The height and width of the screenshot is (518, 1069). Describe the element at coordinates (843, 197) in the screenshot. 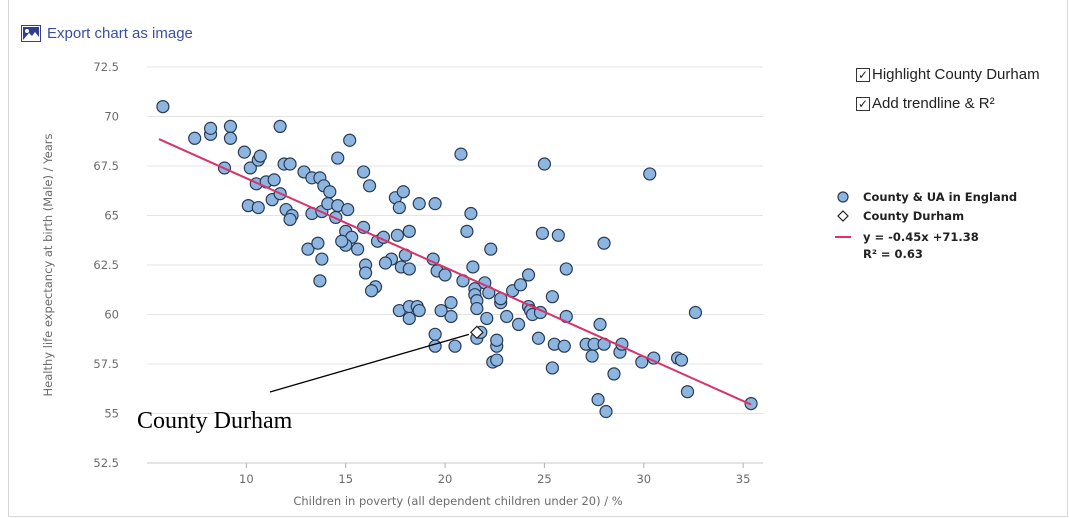

I see `legend-circle-icon` at that location.